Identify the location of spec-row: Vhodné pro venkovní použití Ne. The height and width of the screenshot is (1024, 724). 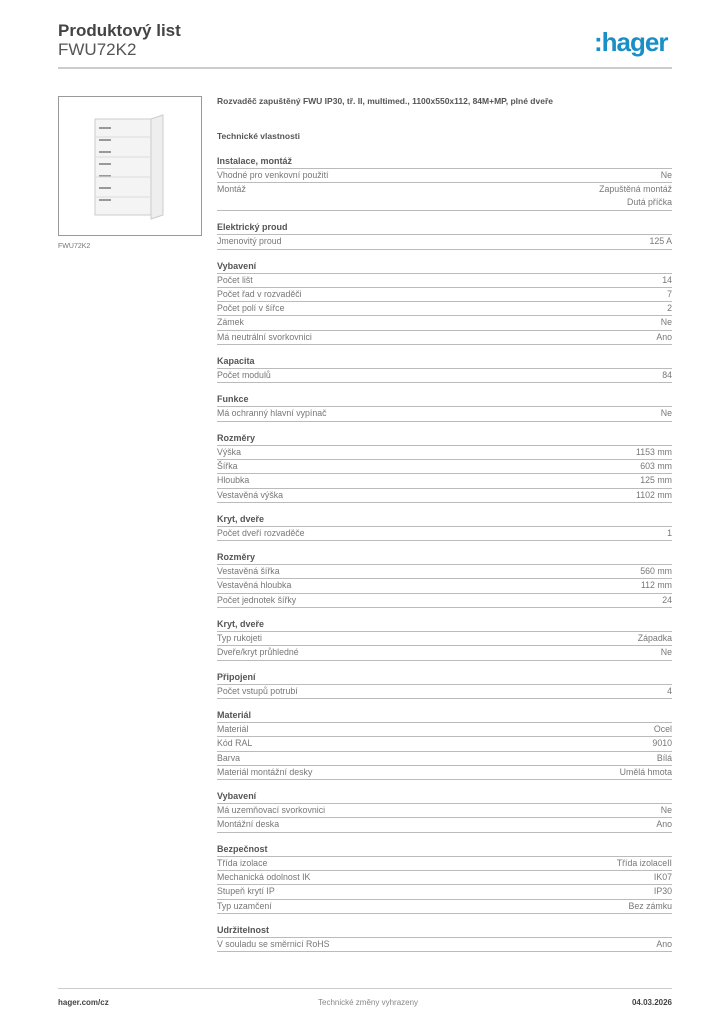
(444, 176).